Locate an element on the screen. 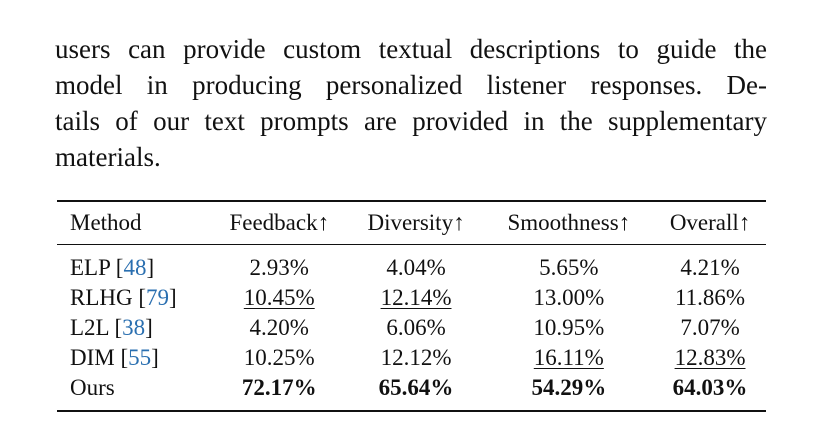 The image size is (828, 437). overall-cell: 4.21% is located at coordinates (710, 267).